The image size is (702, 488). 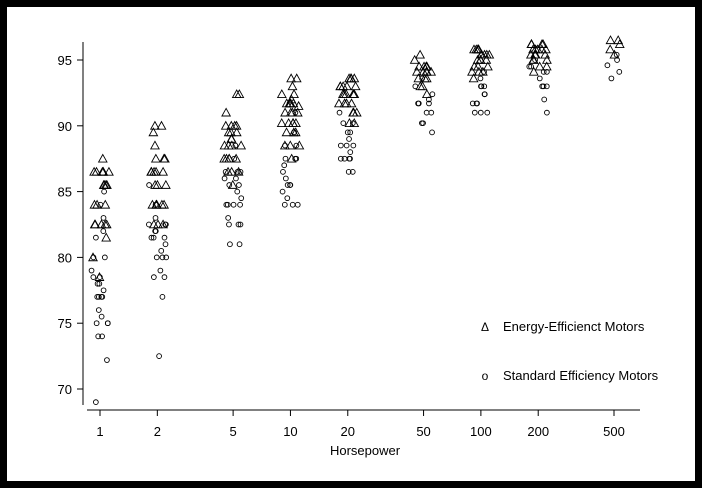 I want to click on x-tick-label: 200, so click(x=538, y=431).